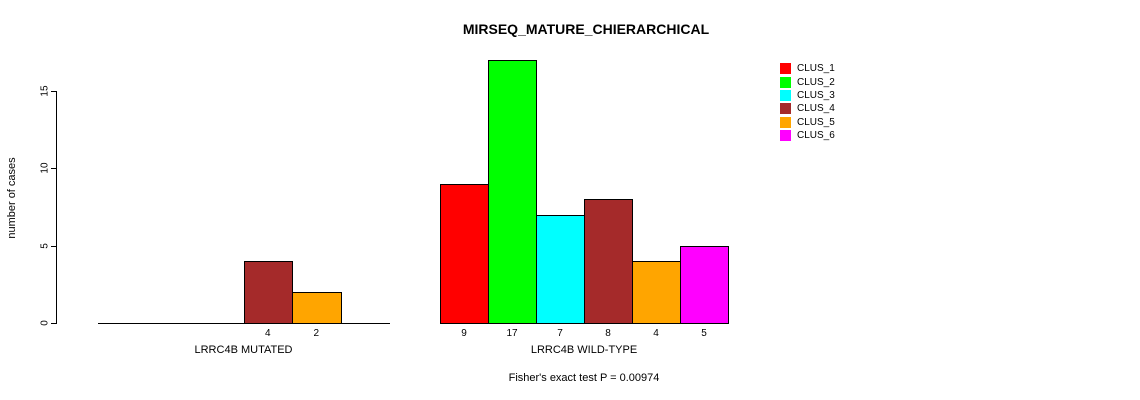  What do you see at coordinates (816, 95) in the screenshot?
I see `legend-label: CLUS_3` at bounding box center [816, 95].